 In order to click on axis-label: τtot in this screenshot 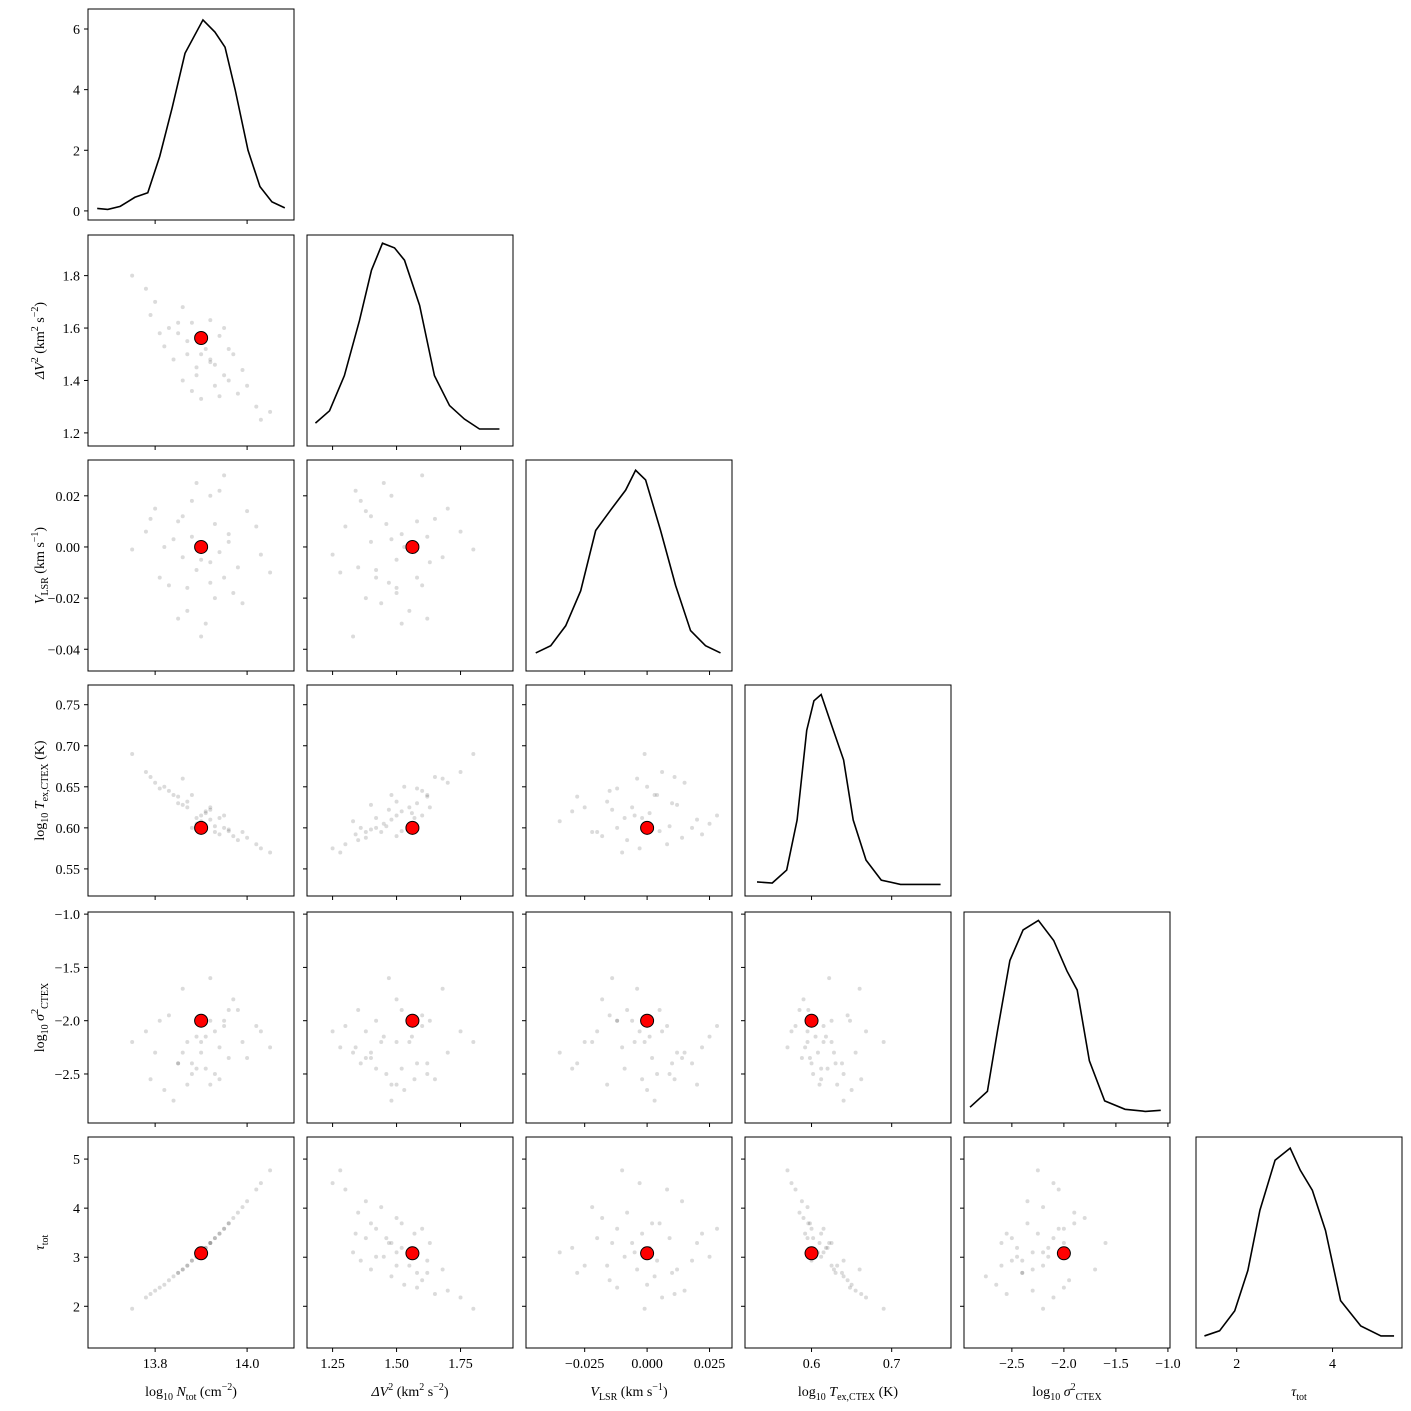, I will do `click(42, 1242)`.